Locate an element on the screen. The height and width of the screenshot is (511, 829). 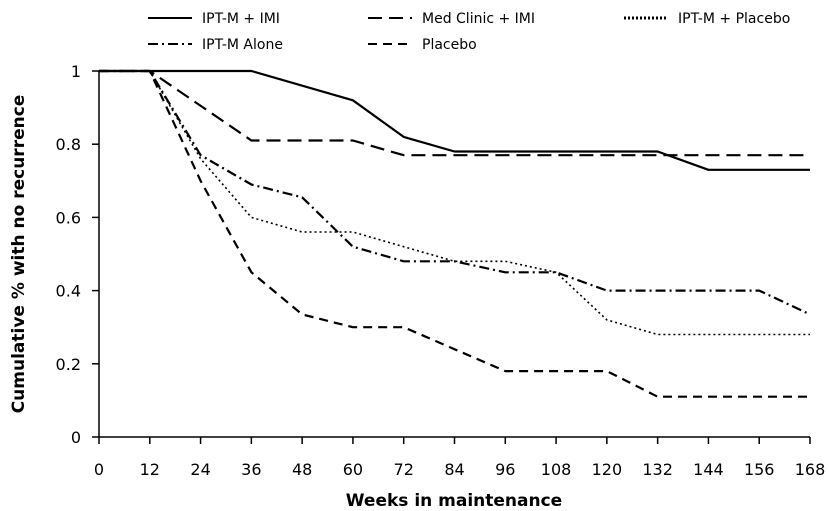
y-tick-label: 0.4 is located at coordinates (68, 291).